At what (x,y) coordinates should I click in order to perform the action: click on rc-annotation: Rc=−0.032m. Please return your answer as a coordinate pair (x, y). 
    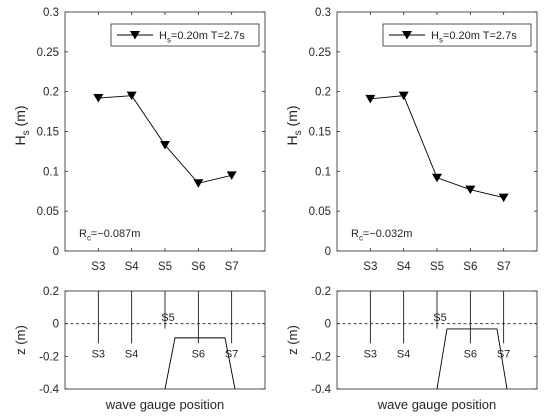
    Looking at the image, I should click on (381, 235).